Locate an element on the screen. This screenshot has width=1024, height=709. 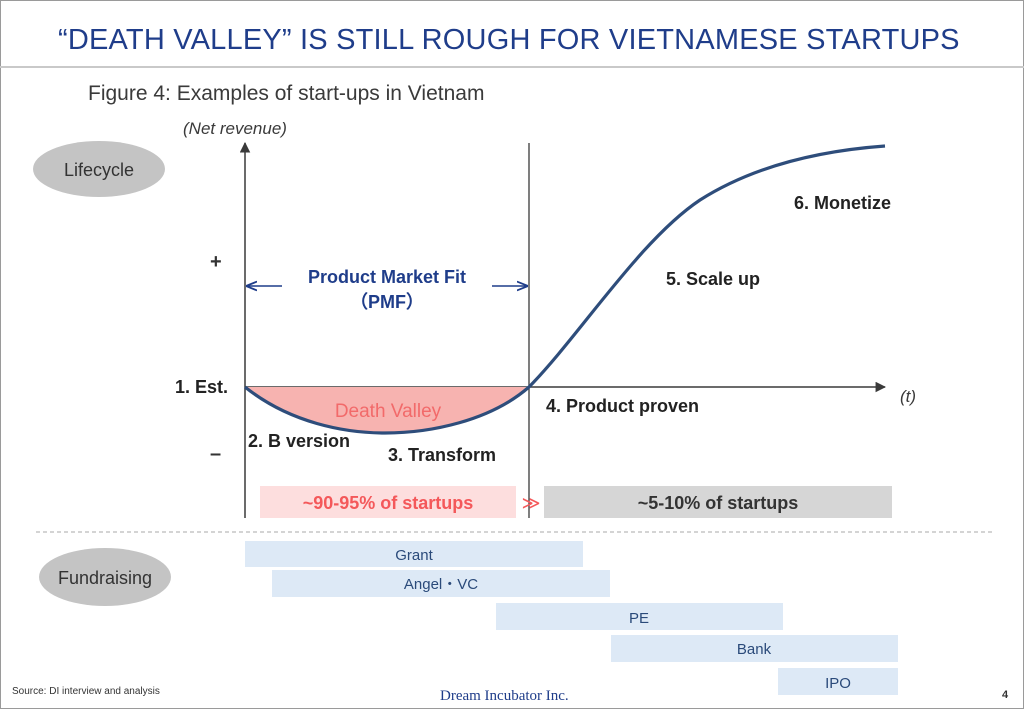
lifecycle-badge-label: Lifecycle is located at coordinates (99, 170).